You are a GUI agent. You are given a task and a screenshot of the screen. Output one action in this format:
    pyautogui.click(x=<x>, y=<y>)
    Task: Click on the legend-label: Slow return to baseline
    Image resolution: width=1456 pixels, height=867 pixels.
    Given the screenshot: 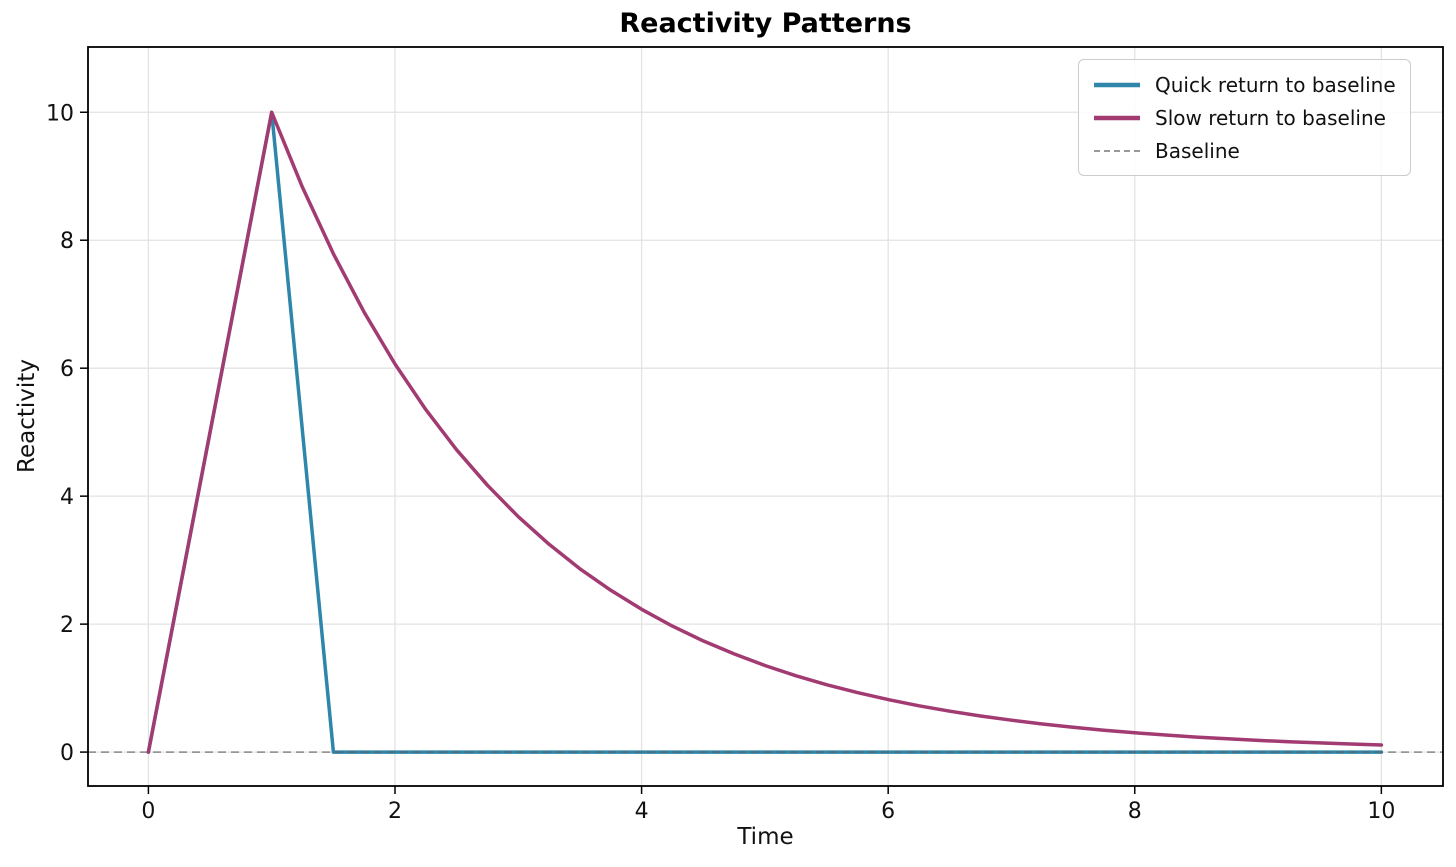 What is the action you would take?
    pyautogui.click(x=1270, y=117)
    